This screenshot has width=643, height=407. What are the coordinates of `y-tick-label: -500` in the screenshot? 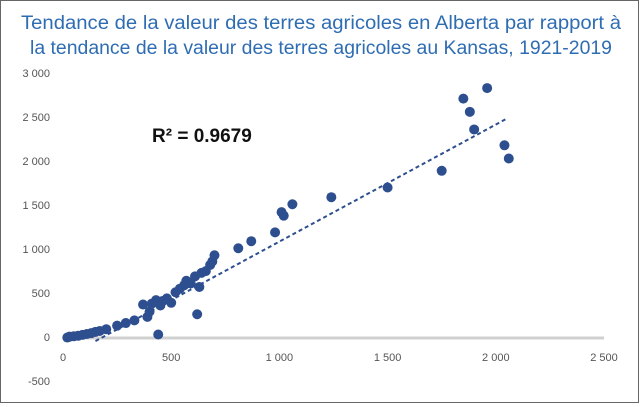 It's located at (39, 382).